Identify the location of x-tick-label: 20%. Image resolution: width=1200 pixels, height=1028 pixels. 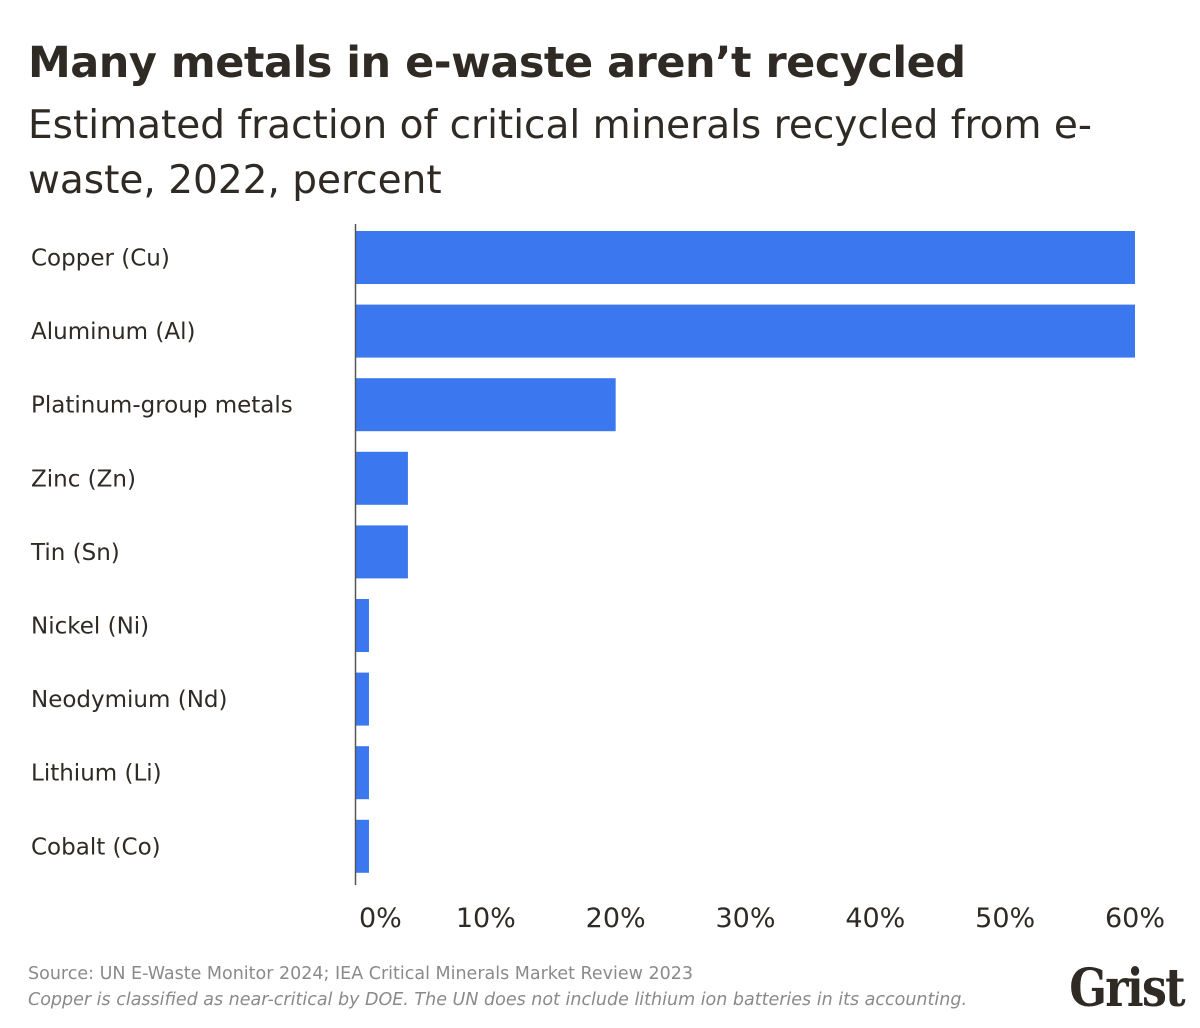
(616, 918).